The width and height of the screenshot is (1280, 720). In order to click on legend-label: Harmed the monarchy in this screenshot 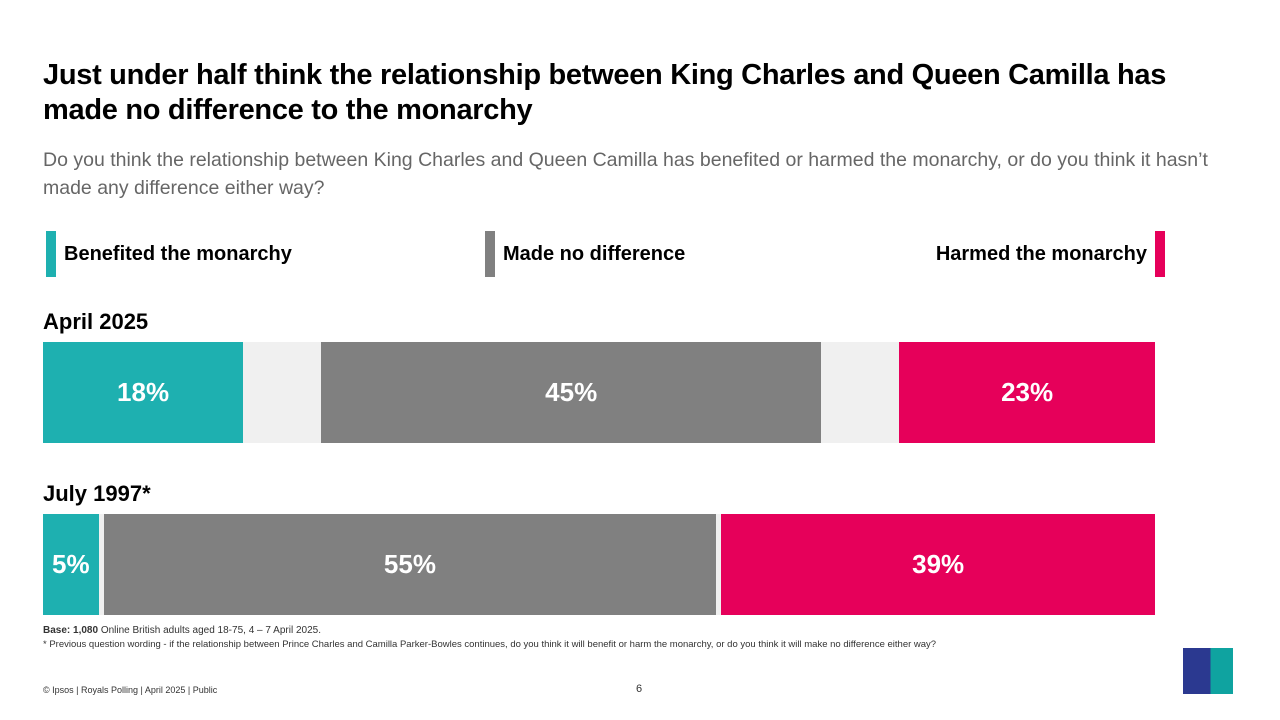, I will do `click(1041, 253)`.